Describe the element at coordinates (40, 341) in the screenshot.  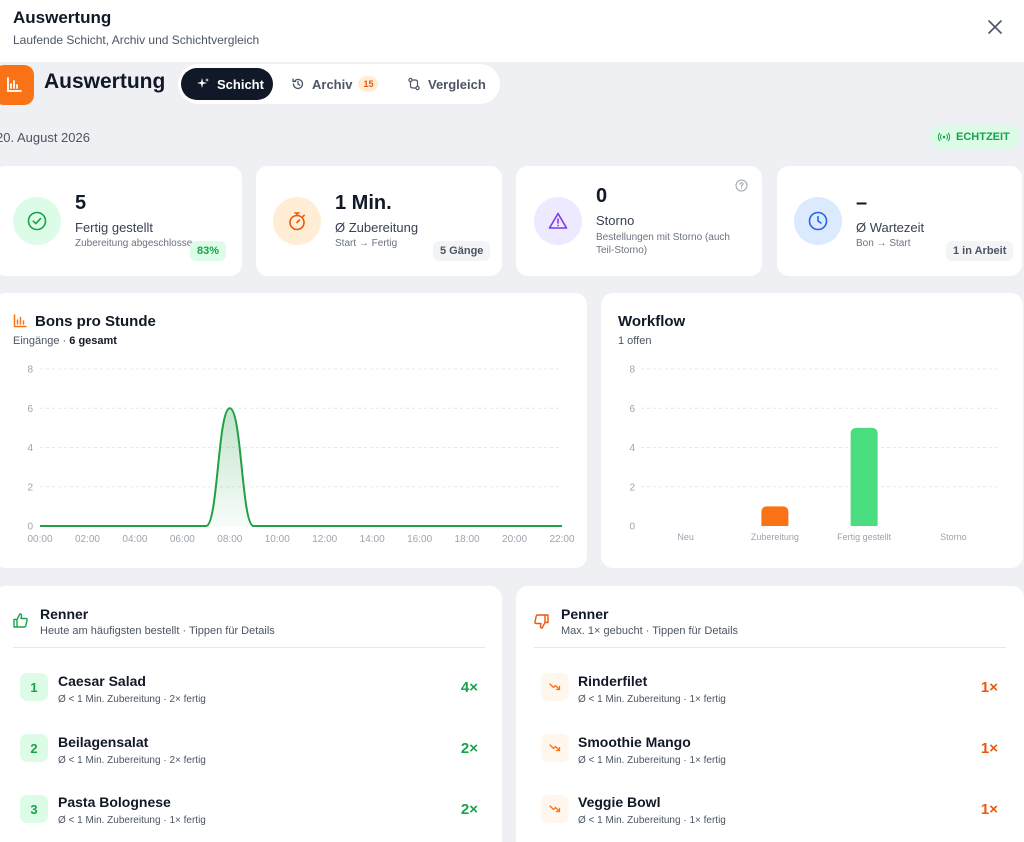
I see `panel-subtitle-prefix: Eingänge ·` at that location.